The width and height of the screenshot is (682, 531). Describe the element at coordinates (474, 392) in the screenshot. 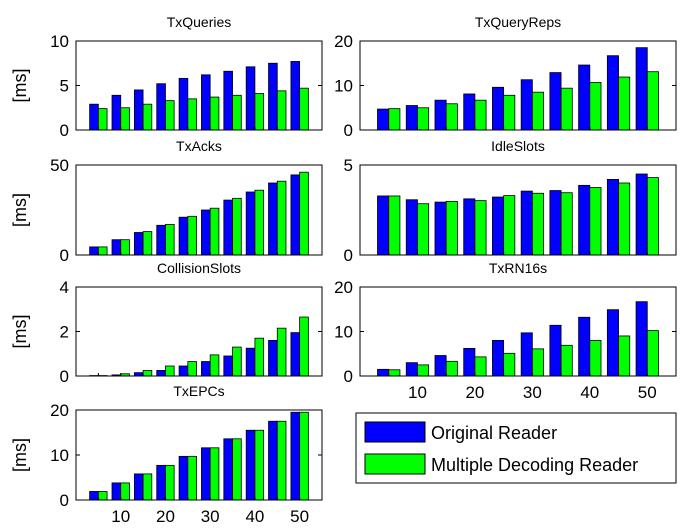

I see `x-tick-label: 20` at that location.